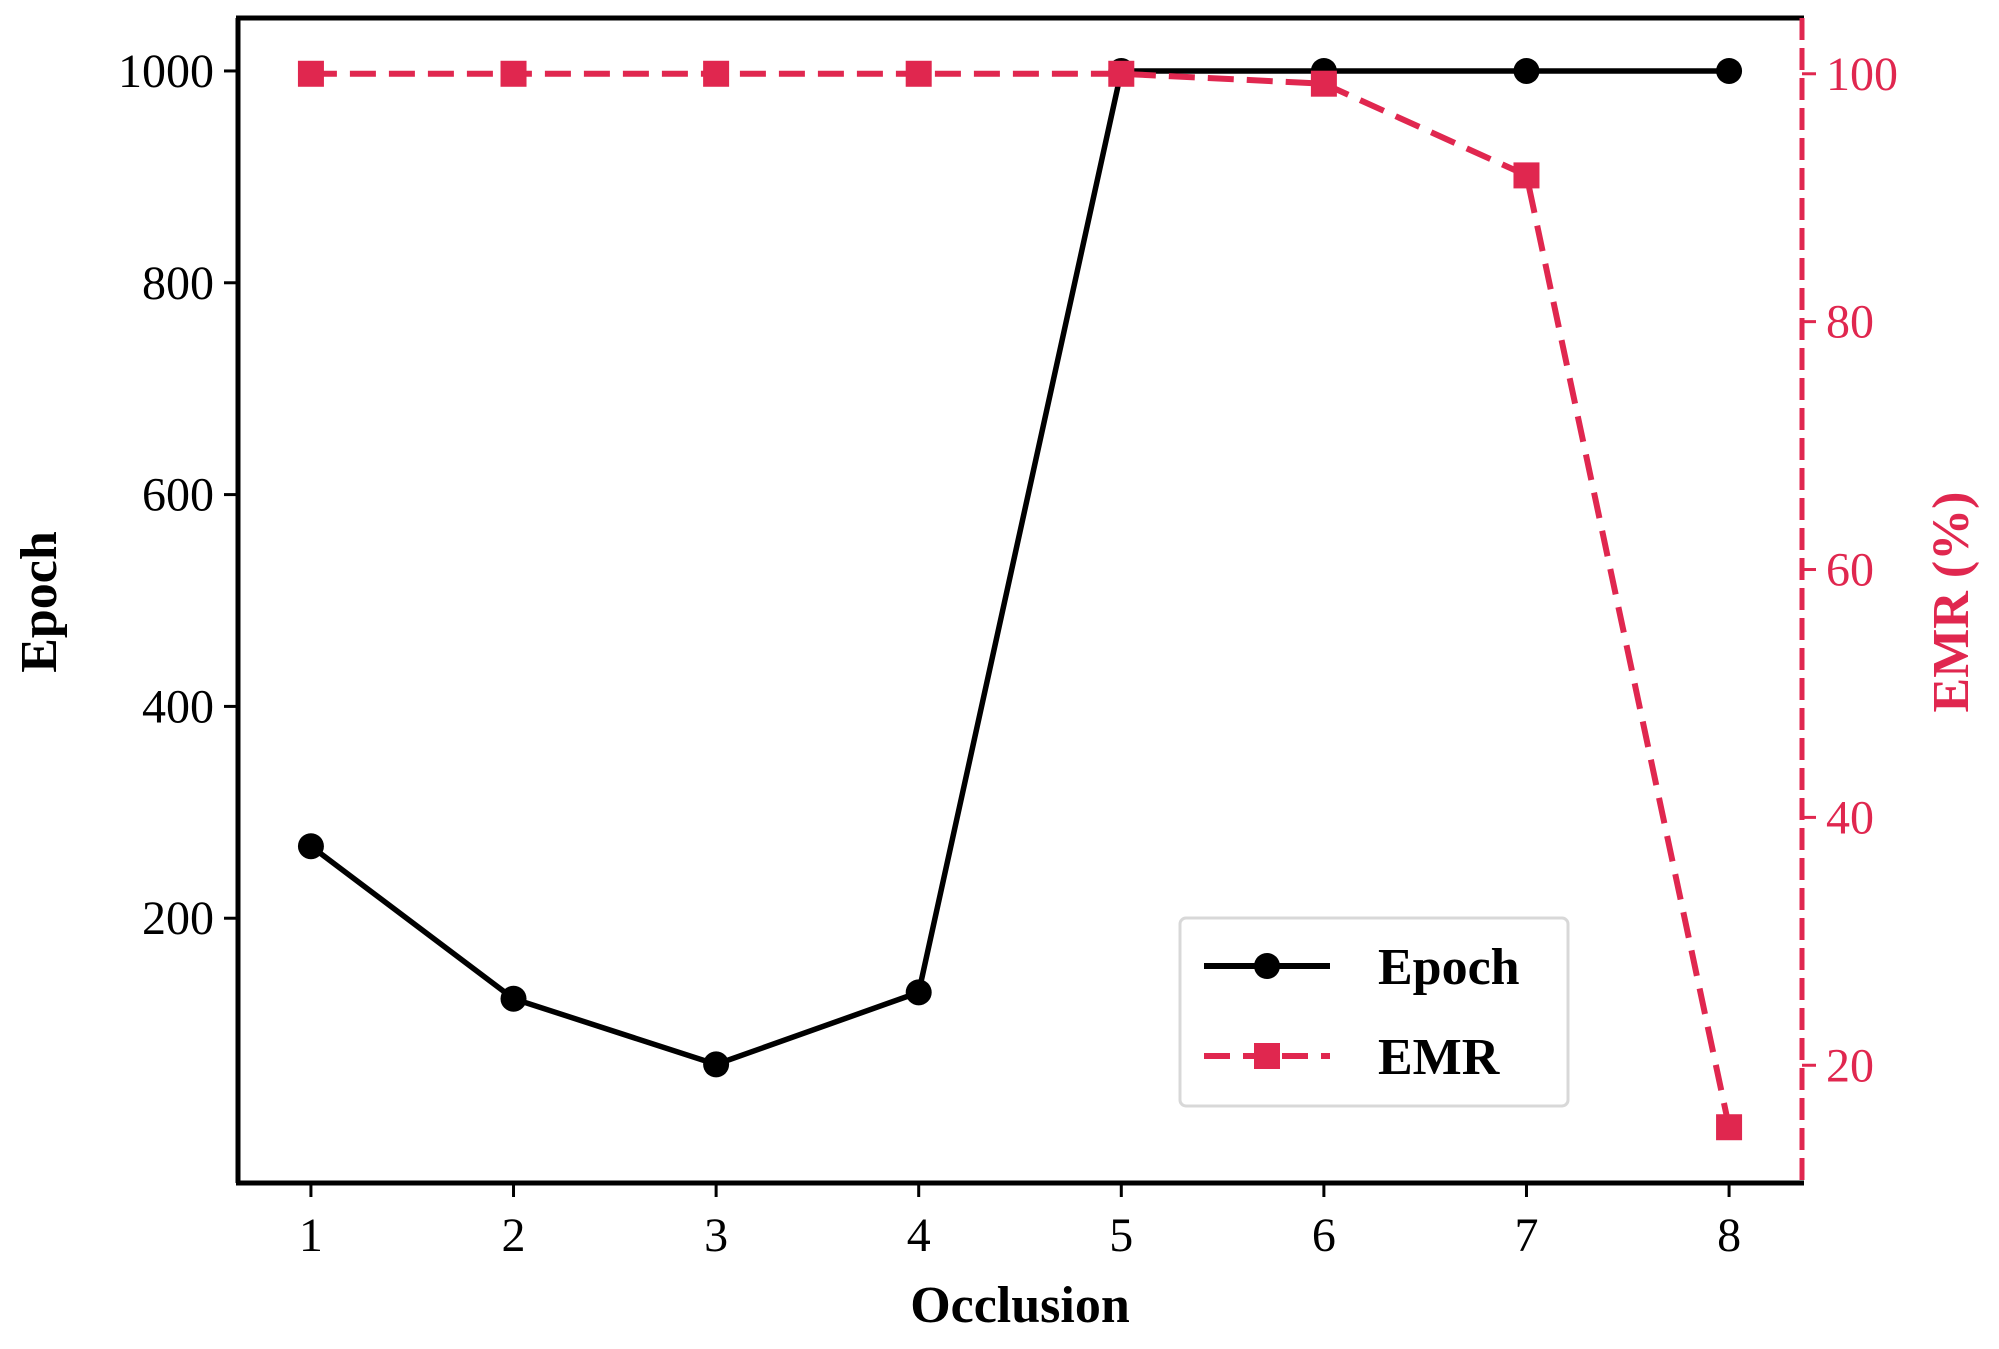  What do you see at coordinates (1862, 74) in the screenshot?
I see `right-y-tick-label: 100` at bounding box center [1862, 74].